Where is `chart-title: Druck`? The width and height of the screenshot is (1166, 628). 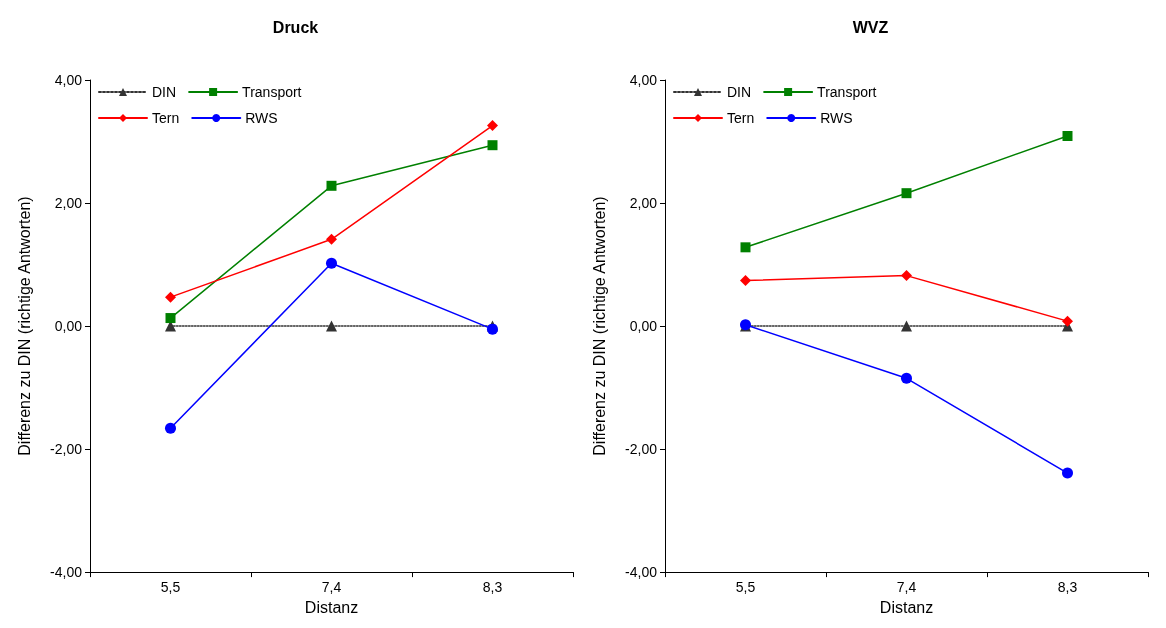
chart-title: Druck is located at coordinates (295, 27).